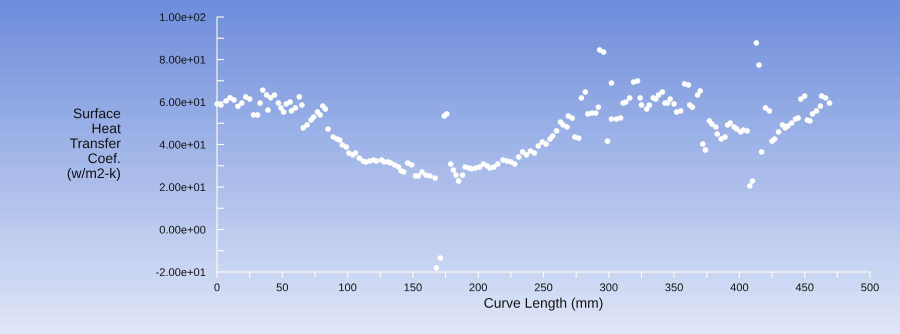 Image resolution: width=900 pixels, height=334 pixels. What do you see at coordinates (478, 287) in the screenshot?
I see `x-tick-label: 200` at bounding box center [478, 287].